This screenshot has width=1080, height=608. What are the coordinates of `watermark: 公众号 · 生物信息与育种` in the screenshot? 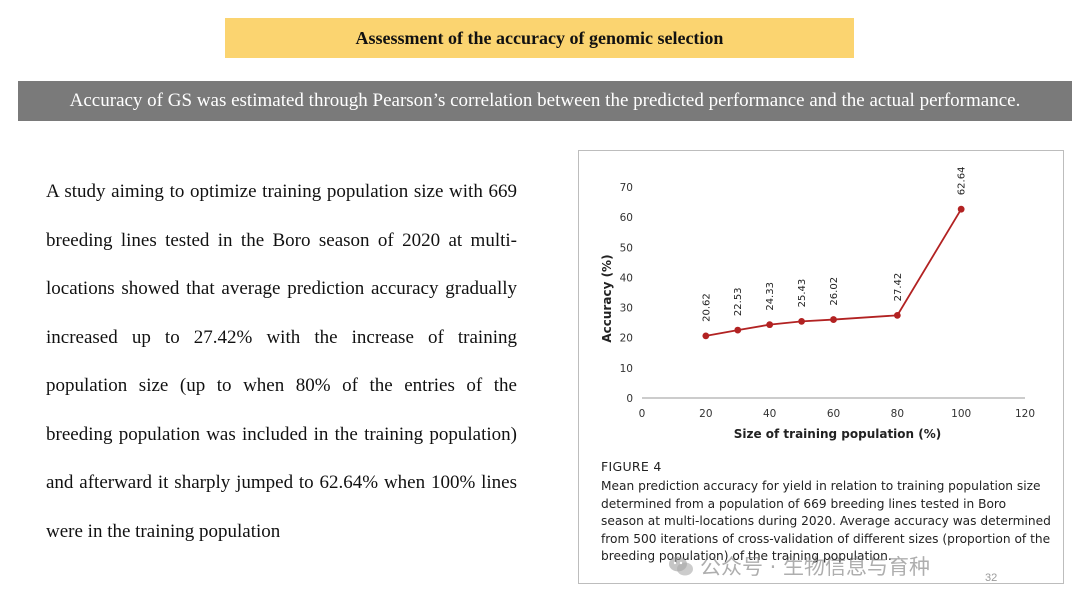 It's located at (799, 566).